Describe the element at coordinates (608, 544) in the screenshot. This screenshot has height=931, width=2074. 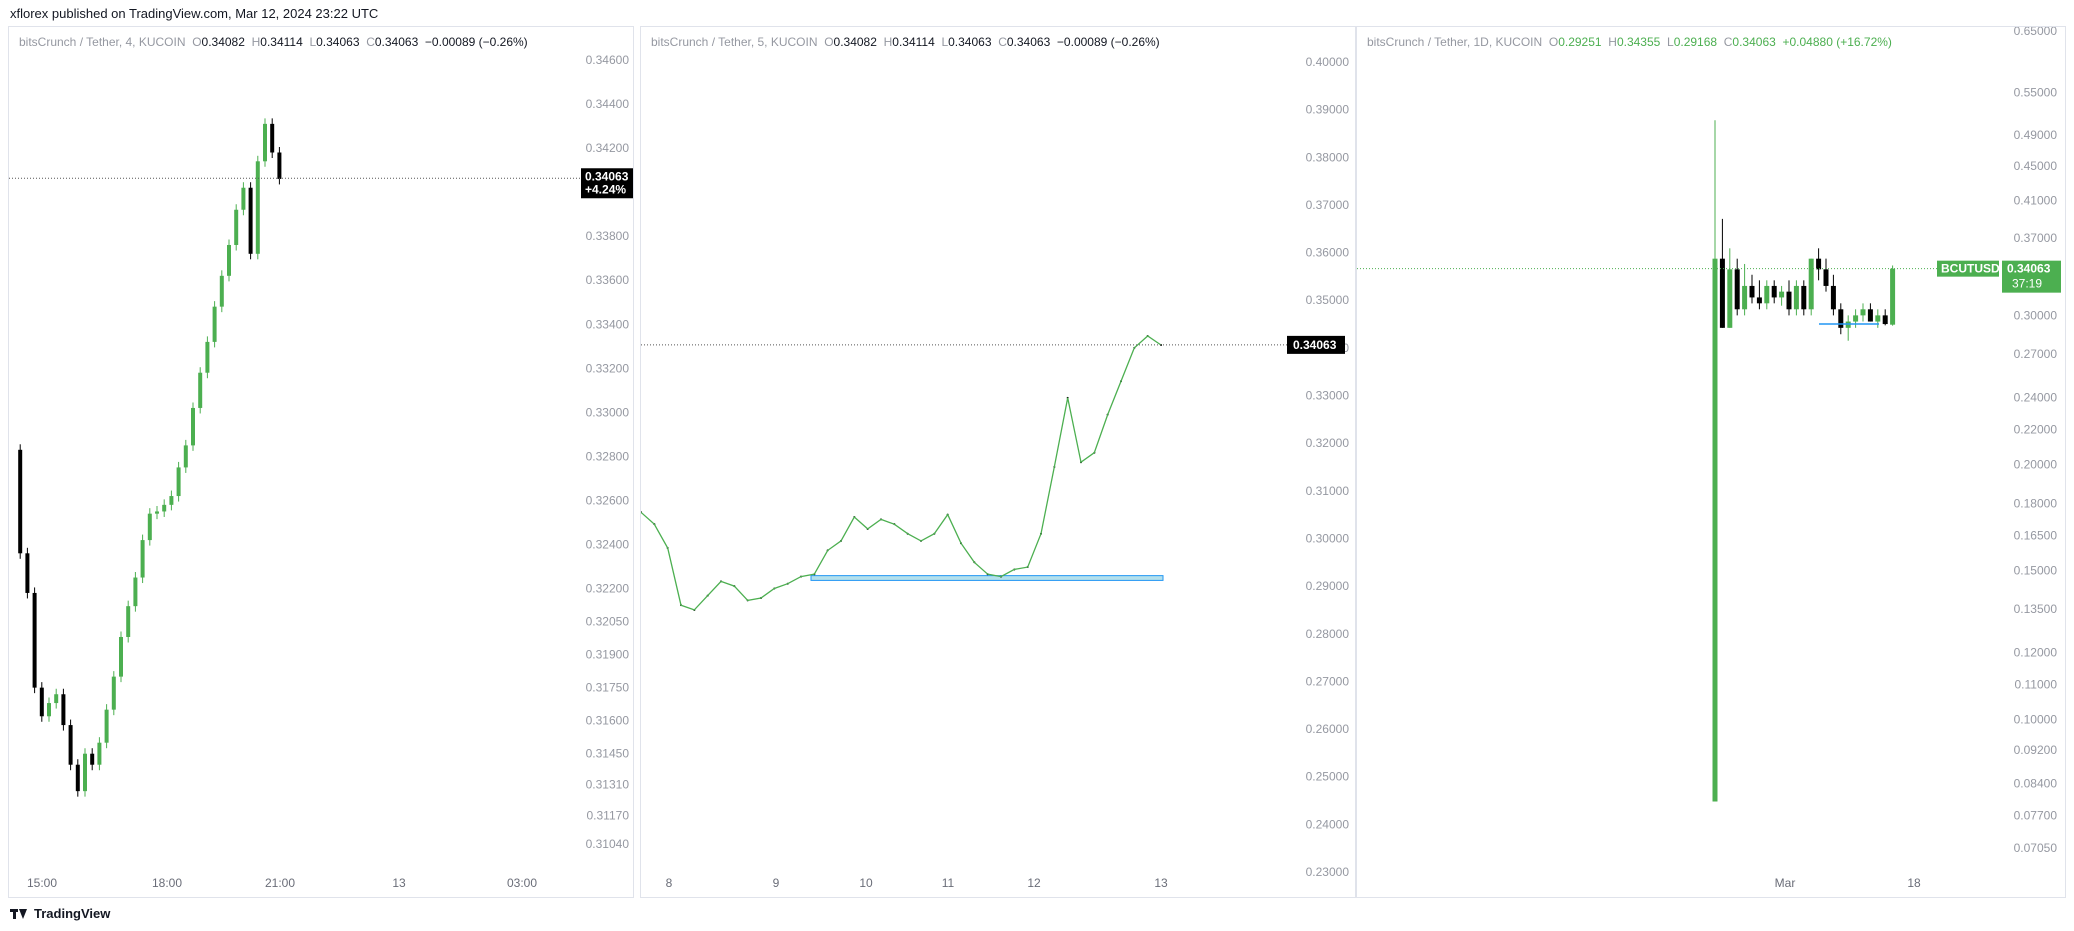
I see `y-tick-label: 0.32400` at that location.